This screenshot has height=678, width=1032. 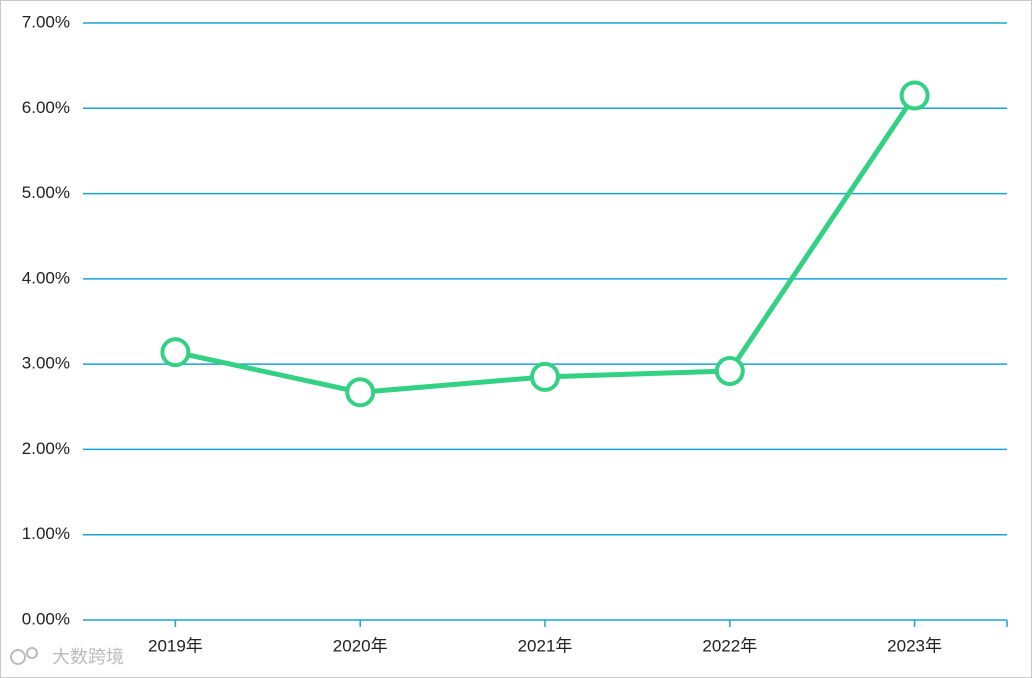 I want to click on y-tick-label: 7.00%, so click(x=46, y=21).